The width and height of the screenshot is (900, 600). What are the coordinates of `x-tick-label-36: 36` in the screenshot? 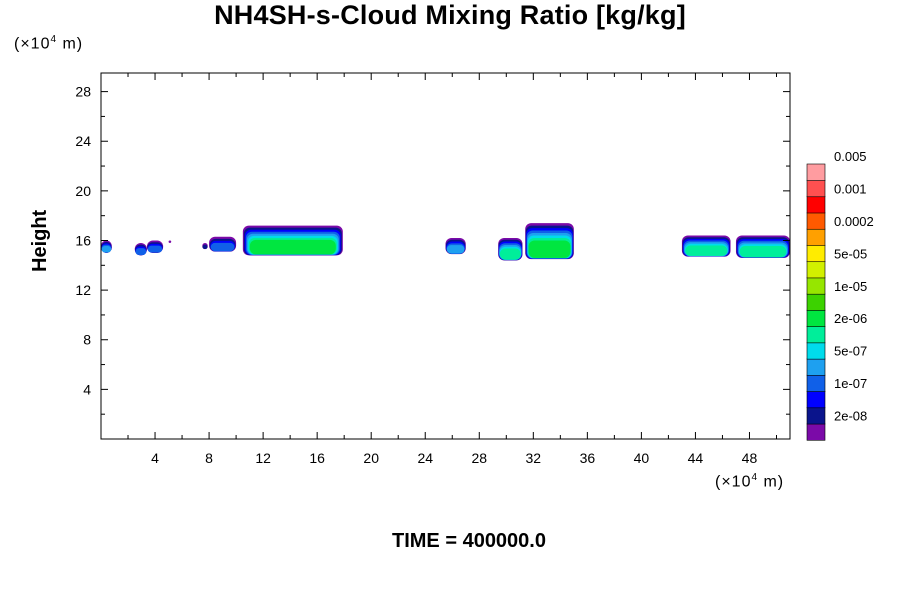 It's located at (588, 458).